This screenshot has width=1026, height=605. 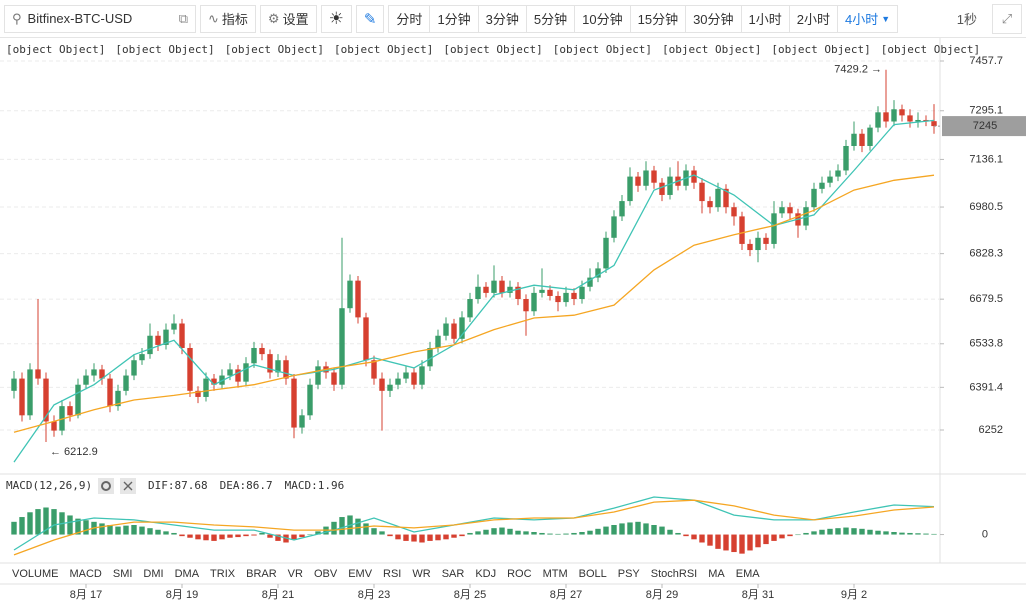 What do you see at coordinates (454, 18) in the screenshot?
I see `period-button: 1分钟` at bounding box center [454, 18].